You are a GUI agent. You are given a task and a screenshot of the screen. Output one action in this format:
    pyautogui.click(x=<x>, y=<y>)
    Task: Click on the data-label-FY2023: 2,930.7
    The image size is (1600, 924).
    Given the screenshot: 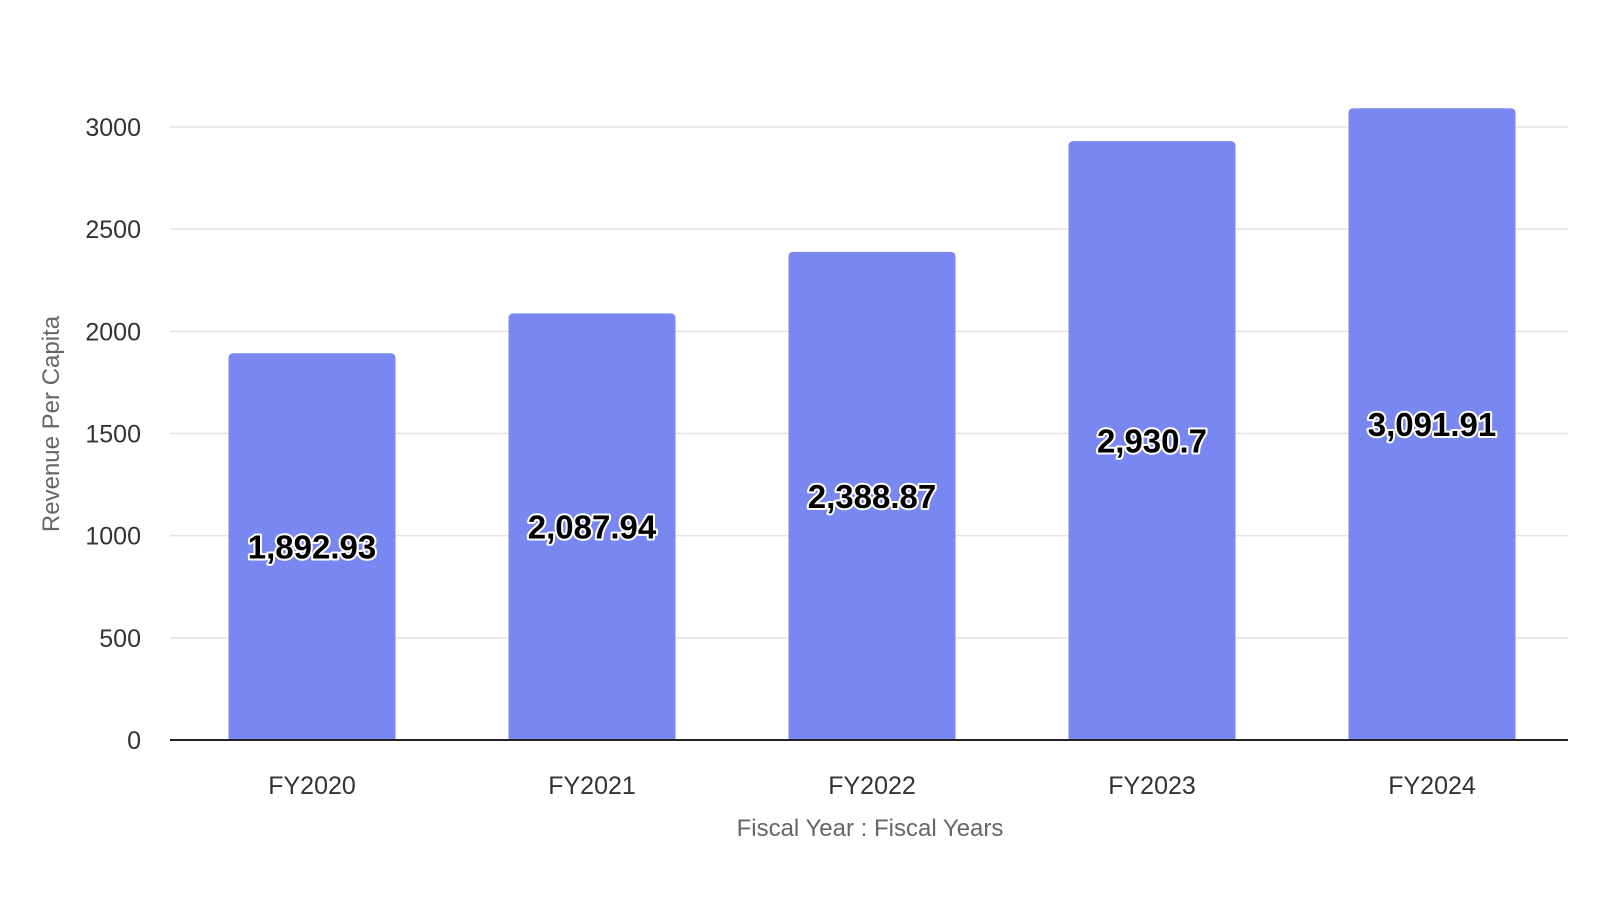 What is the action you would take?
    pyautogui.click(x=1152, y=441)
    